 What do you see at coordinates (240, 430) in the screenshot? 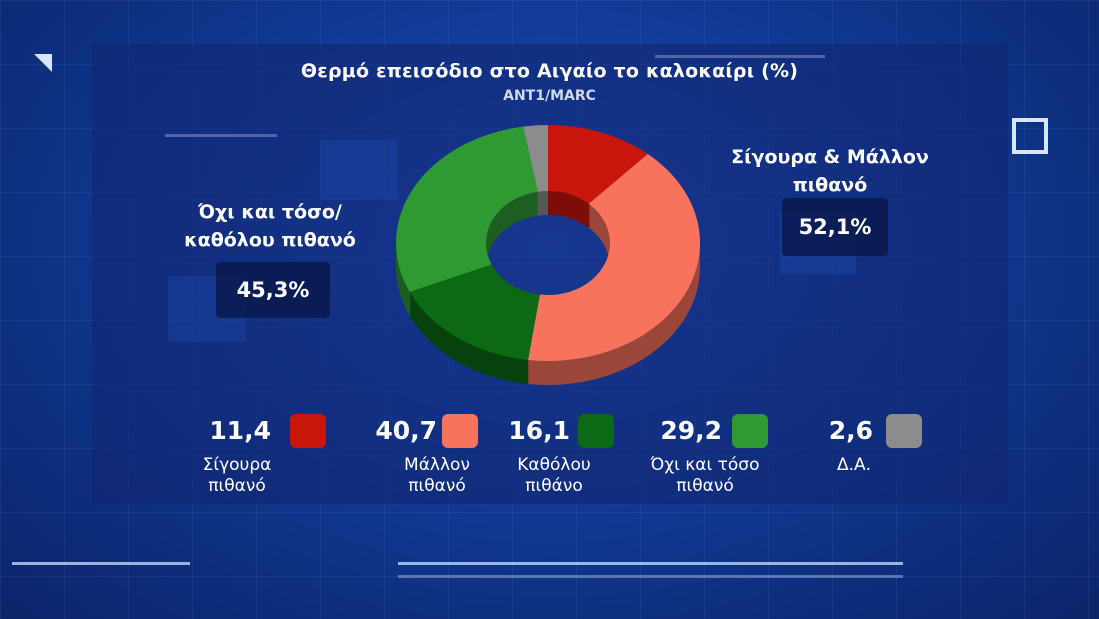
I see `legend-value: 11,4` at bounding box center [240, 430].